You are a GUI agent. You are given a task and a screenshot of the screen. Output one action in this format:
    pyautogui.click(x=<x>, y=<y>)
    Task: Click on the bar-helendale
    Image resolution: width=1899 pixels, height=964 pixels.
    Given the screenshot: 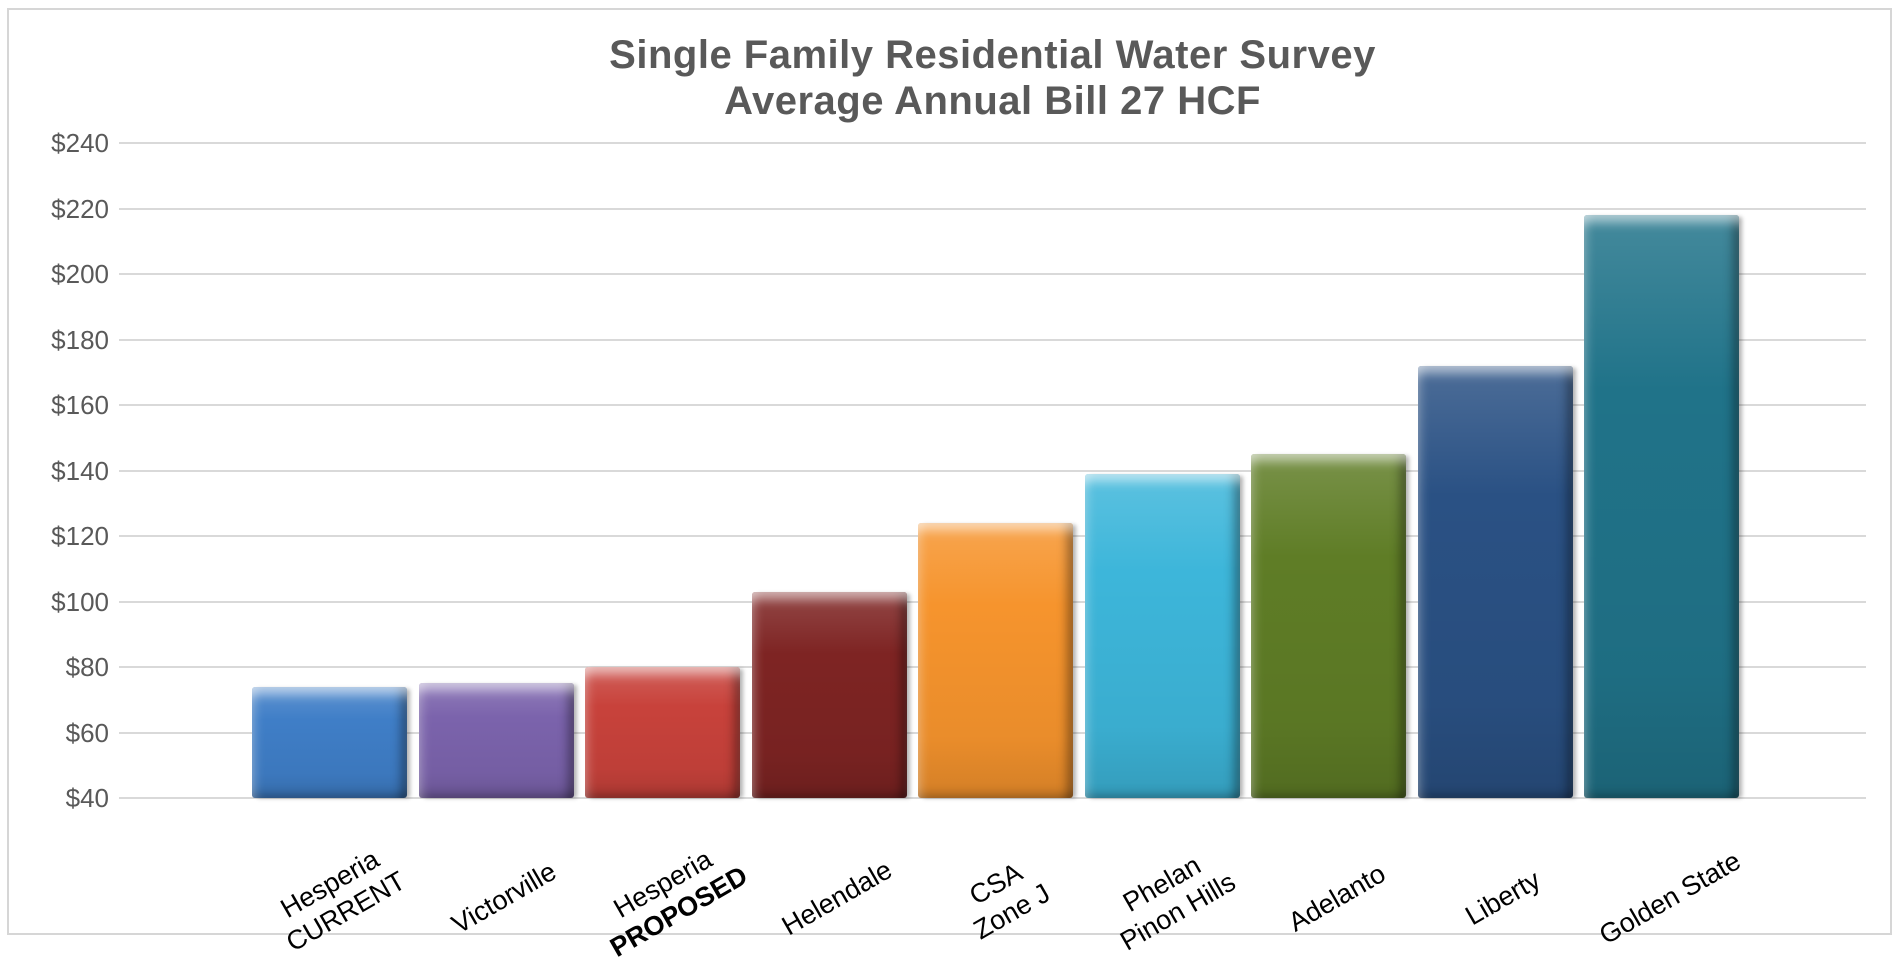 What is the action you would take?
    pyautogui.click(x=829, y=694)
    